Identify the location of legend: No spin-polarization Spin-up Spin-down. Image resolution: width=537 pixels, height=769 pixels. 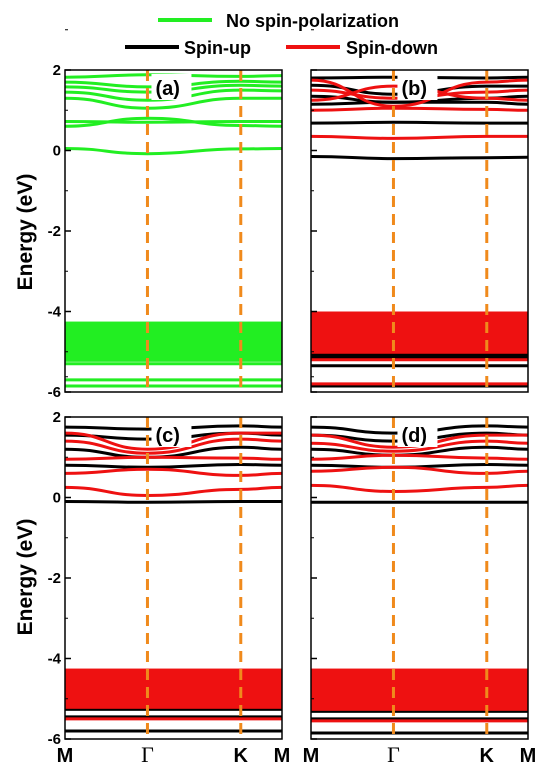
(281, 34).